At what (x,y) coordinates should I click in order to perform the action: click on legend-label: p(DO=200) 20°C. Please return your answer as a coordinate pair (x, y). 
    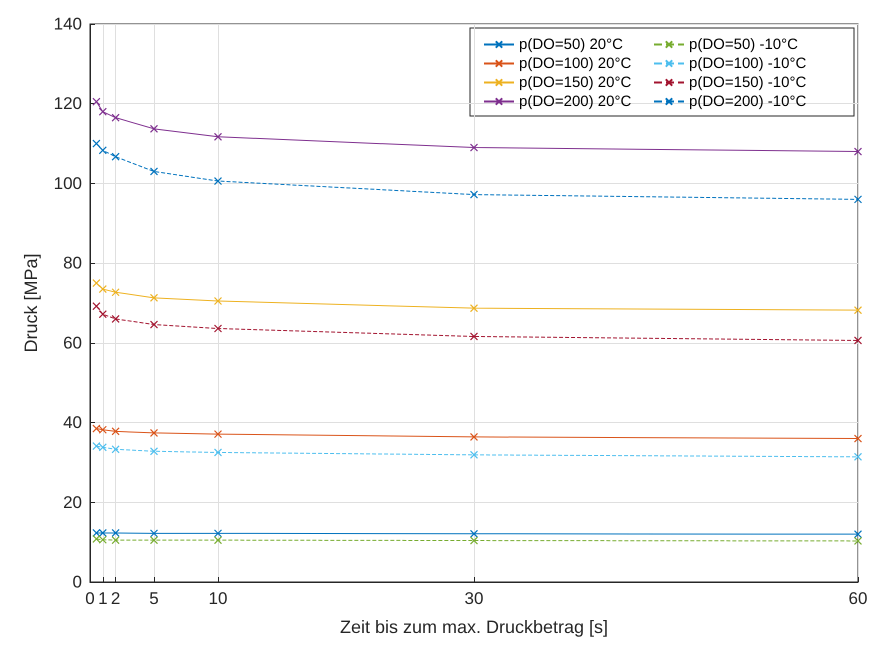
    Looking at the image, I should click on (575, 101).